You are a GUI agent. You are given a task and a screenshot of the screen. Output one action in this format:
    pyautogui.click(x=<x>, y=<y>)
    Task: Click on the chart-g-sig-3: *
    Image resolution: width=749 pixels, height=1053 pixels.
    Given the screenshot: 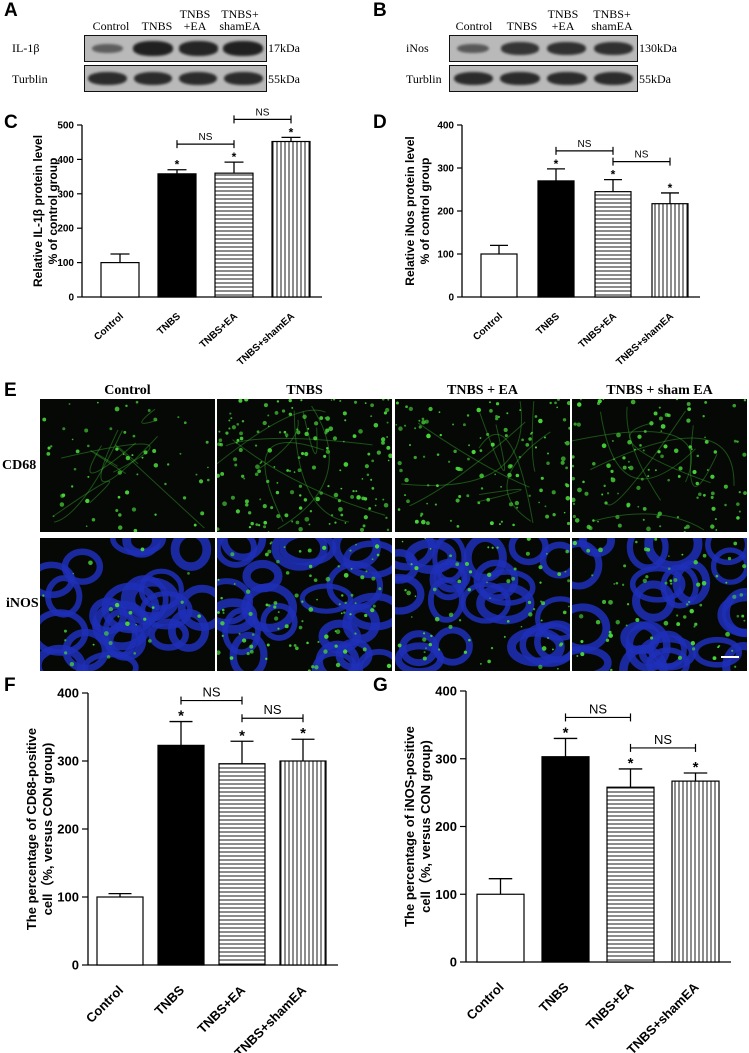 What is the action you would take?
    pyautogui.click(x=631, y=763)
    